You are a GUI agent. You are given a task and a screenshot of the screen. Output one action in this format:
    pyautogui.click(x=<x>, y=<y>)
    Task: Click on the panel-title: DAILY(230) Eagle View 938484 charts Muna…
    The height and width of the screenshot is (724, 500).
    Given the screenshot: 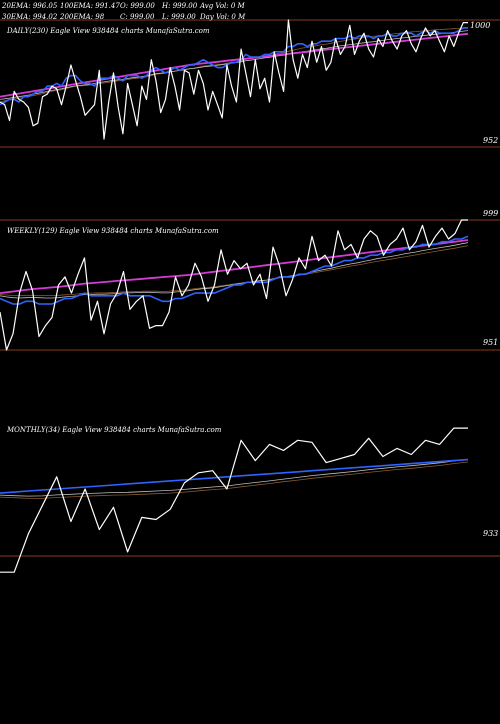 What is the action you would take?
    pyautogui.click(x=108, y=31)
    